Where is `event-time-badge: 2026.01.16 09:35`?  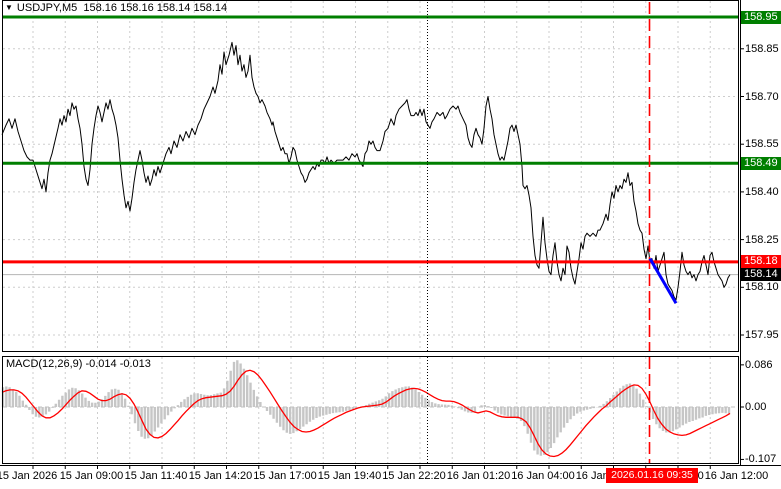 event-time-badge: 2026.01.16 09:35 is located at coordinates (652, 475).